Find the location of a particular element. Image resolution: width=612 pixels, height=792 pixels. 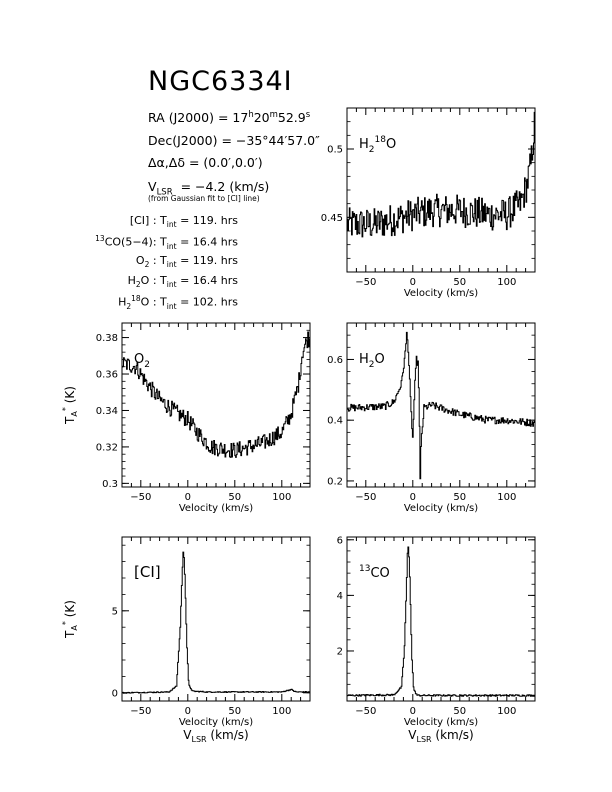

panel-label-13co: 13CO is located at coordinates (374, 572).